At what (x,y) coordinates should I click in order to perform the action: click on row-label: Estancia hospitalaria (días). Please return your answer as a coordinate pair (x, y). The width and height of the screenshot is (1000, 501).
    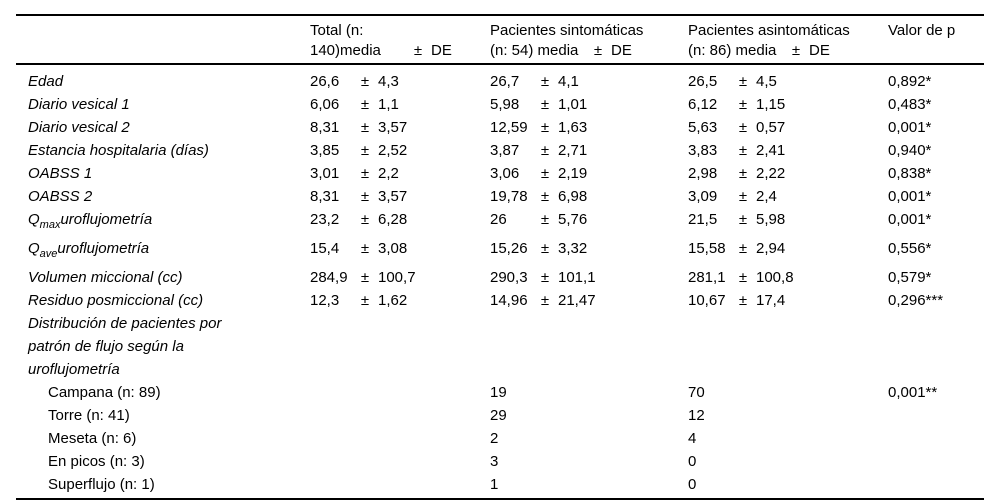
    Looking at the image, I should click on (118, 150).